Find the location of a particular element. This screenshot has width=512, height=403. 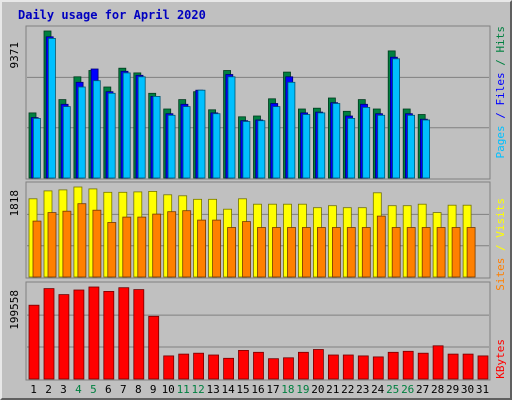

ylabel-sites: Sites is located at coordinates (500, 274).